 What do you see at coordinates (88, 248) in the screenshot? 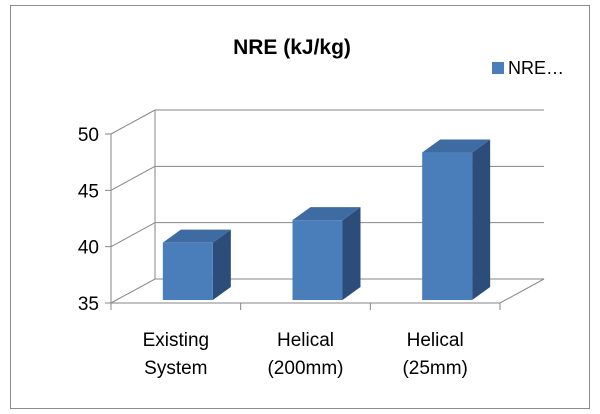
I see `y-tick-label-1: 40` at bounding box center [88, 248].